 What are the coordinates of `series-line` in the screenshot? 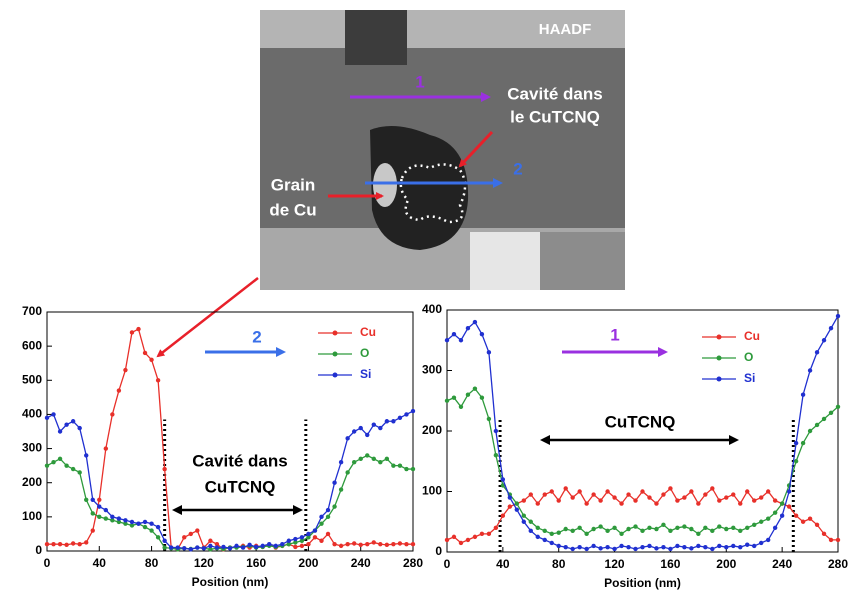 It's located at (642, 515).